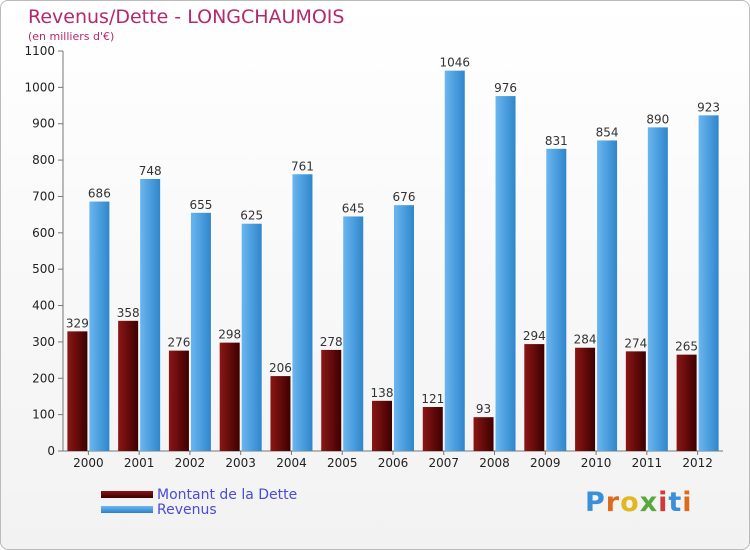 This screenshot has width=750, height=550. What do you see at coordinates (127, 494) in the screenshot?
I see `legend-swatch-dette` at bounding box center [127, 494].